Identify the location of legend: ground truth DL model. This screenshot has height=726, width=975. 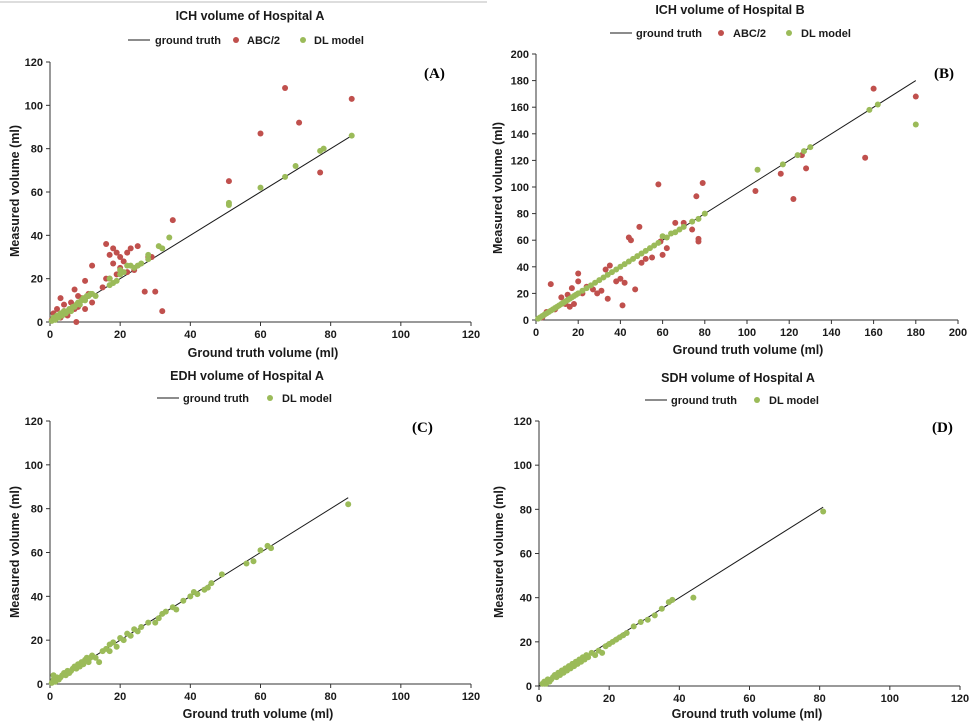
(732, 401).